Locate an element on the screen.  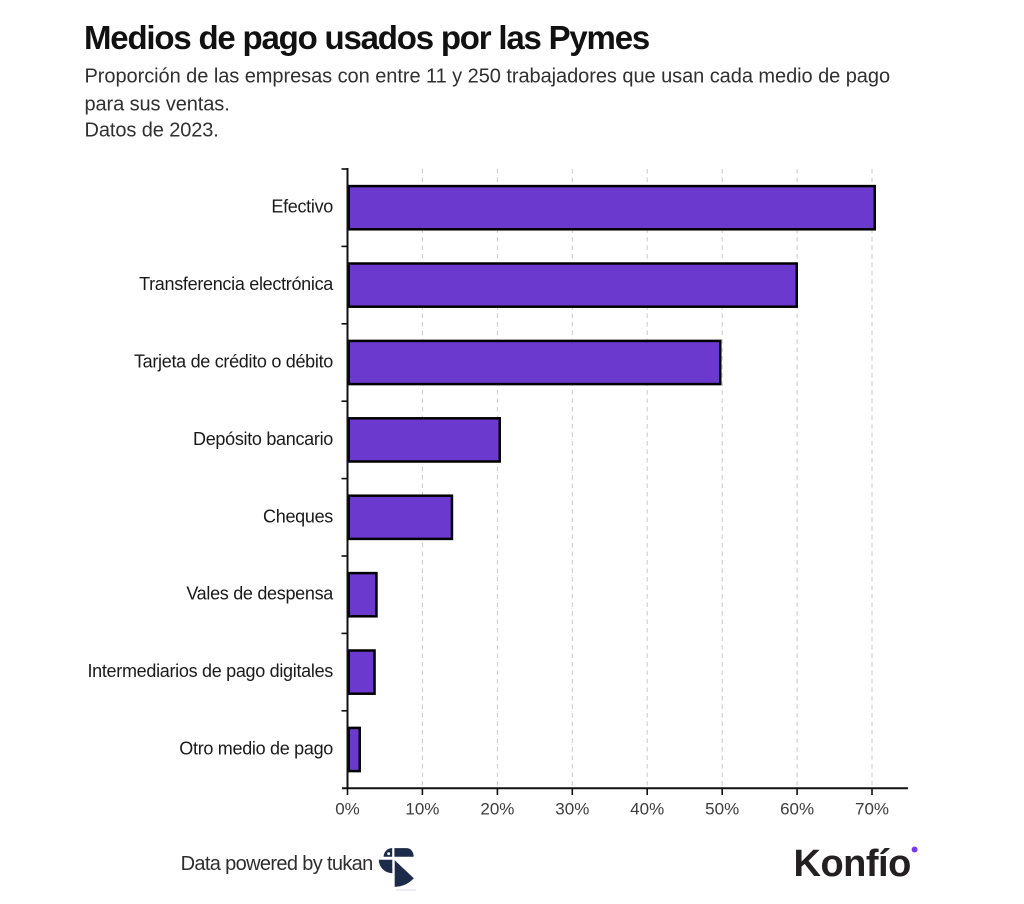
svg-text: 50% is located at coordinates (722, 809).